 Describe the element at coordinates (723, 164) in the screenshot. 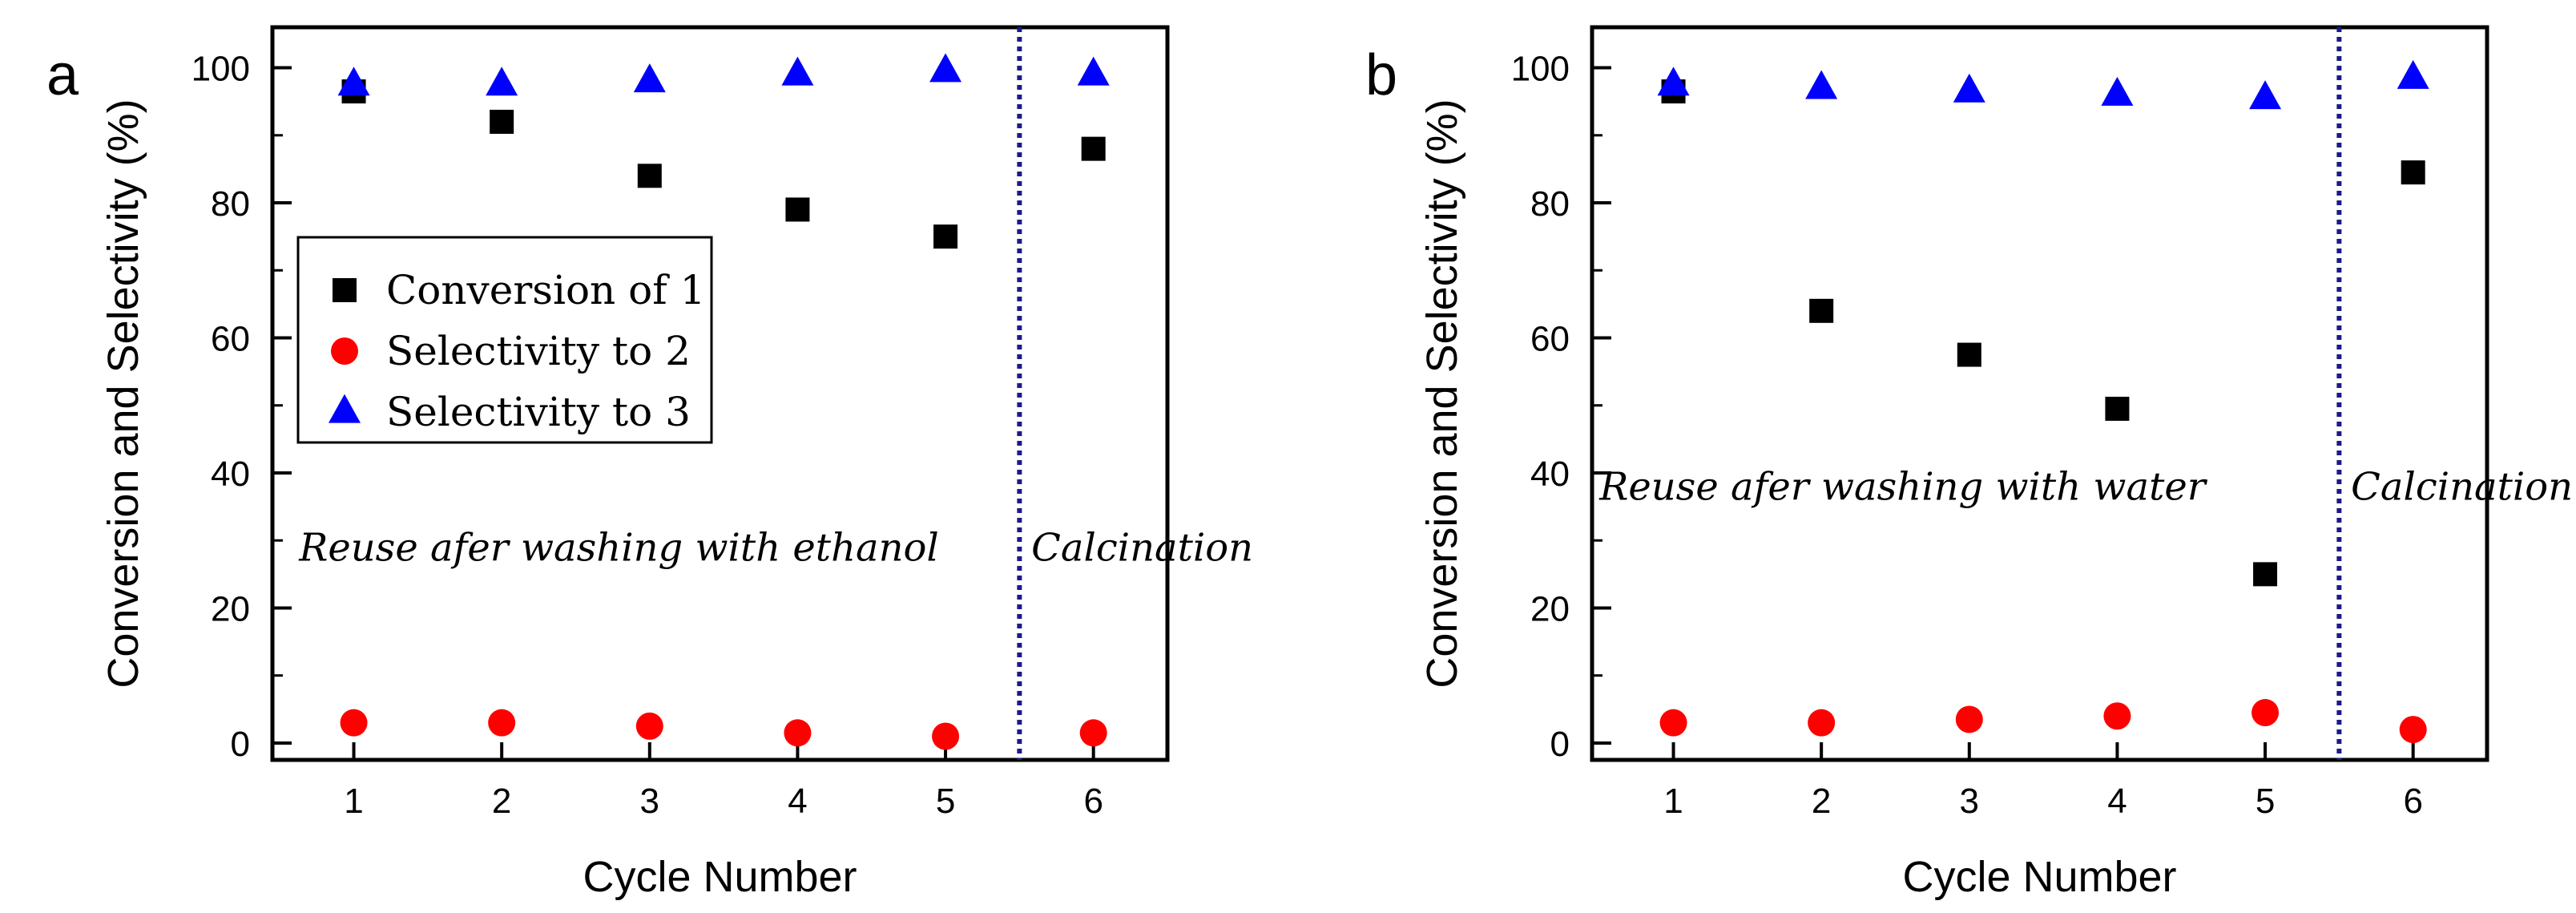

I see `series-square` at that location.